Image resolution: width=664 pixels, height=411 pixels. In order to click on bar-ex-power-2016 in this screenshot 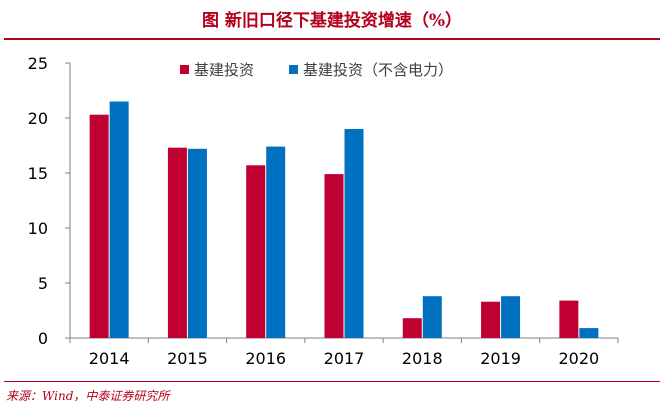, I will do `click(276, 242)`.